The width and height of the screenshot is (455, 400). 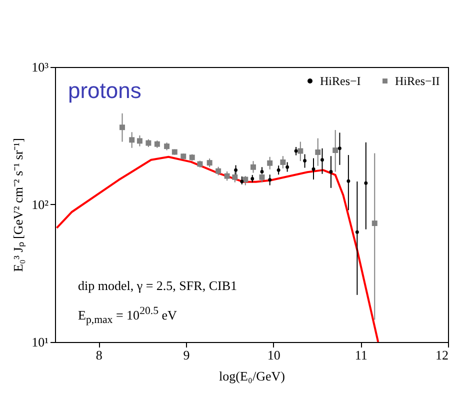 What do you see at coordinates (361, 355) in the screenshot?
I see `x-tick-label: 11` at bounding box center [361, 355].